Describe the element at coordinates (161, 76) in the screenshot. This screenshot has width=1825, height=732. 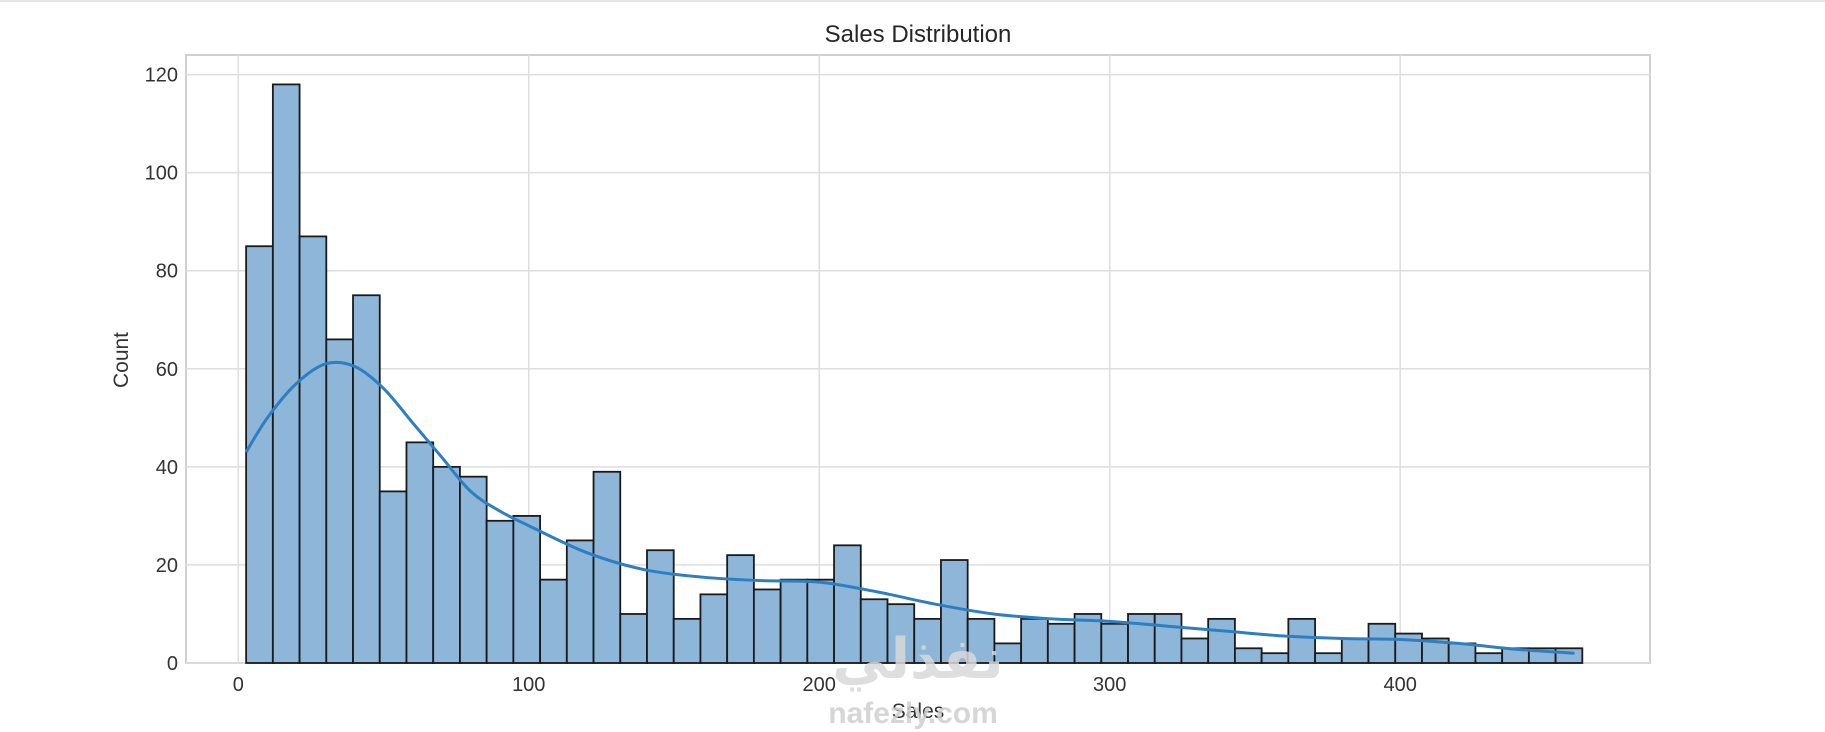
I see `y-tick-label-6: 120` at that location.